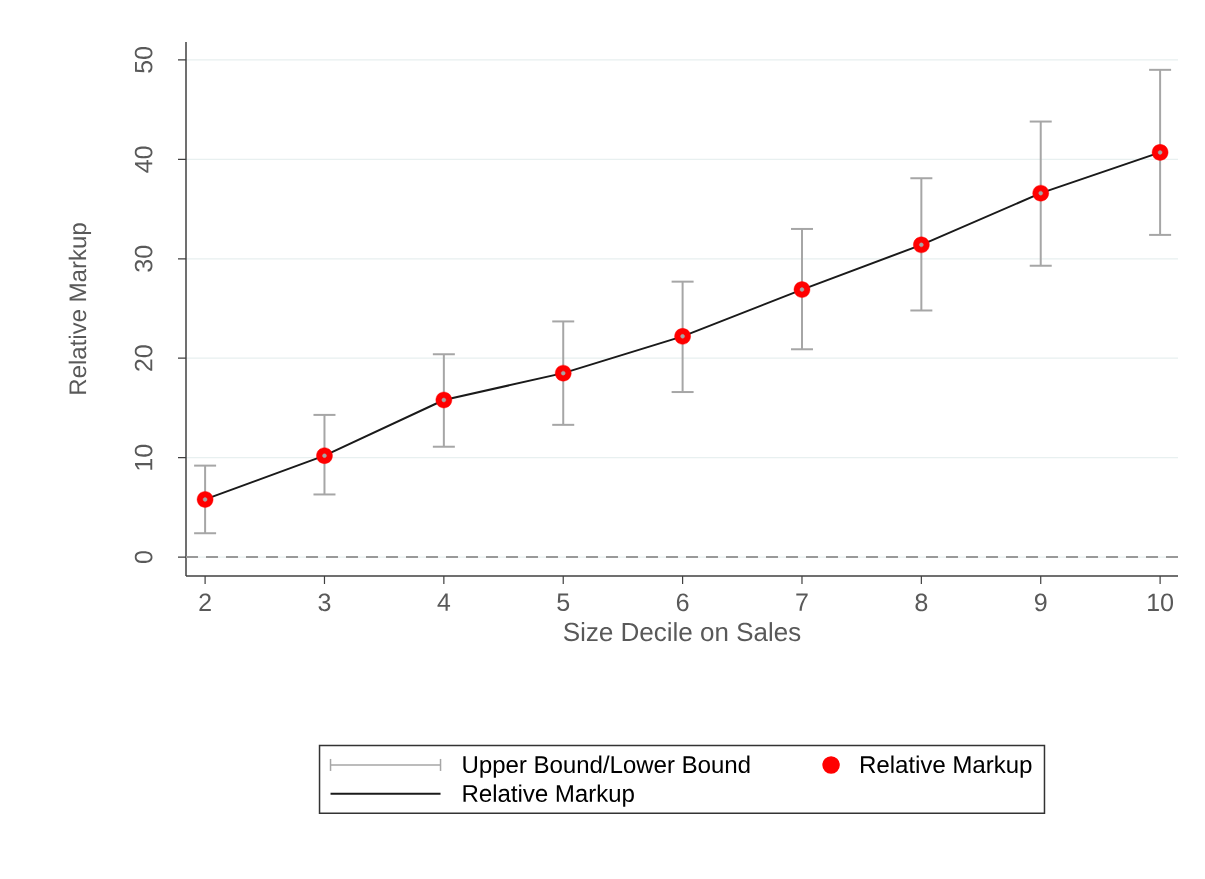 The height and width of the screenshot is (879, 1205). I want to click on legend-label: Upper Bound/Lower Bound, so click(606, 766).